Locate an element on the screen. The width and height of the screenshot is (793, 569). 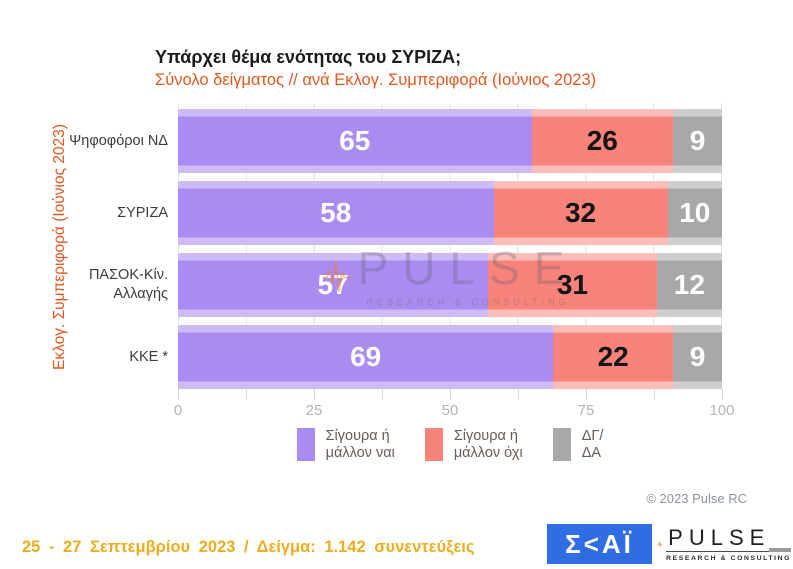
bar-segment-yes: 58 is located at coordinates (336, 213).